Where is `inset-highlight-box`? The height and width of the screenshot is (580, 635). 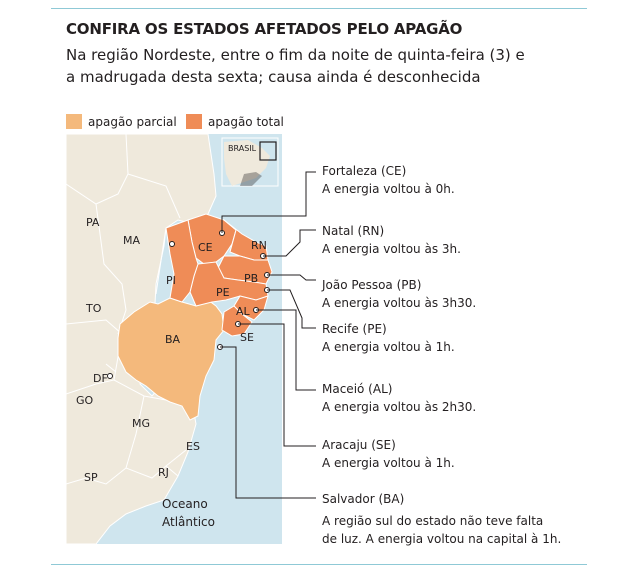 inset-highlight-box is located at coordinates (268, 151).